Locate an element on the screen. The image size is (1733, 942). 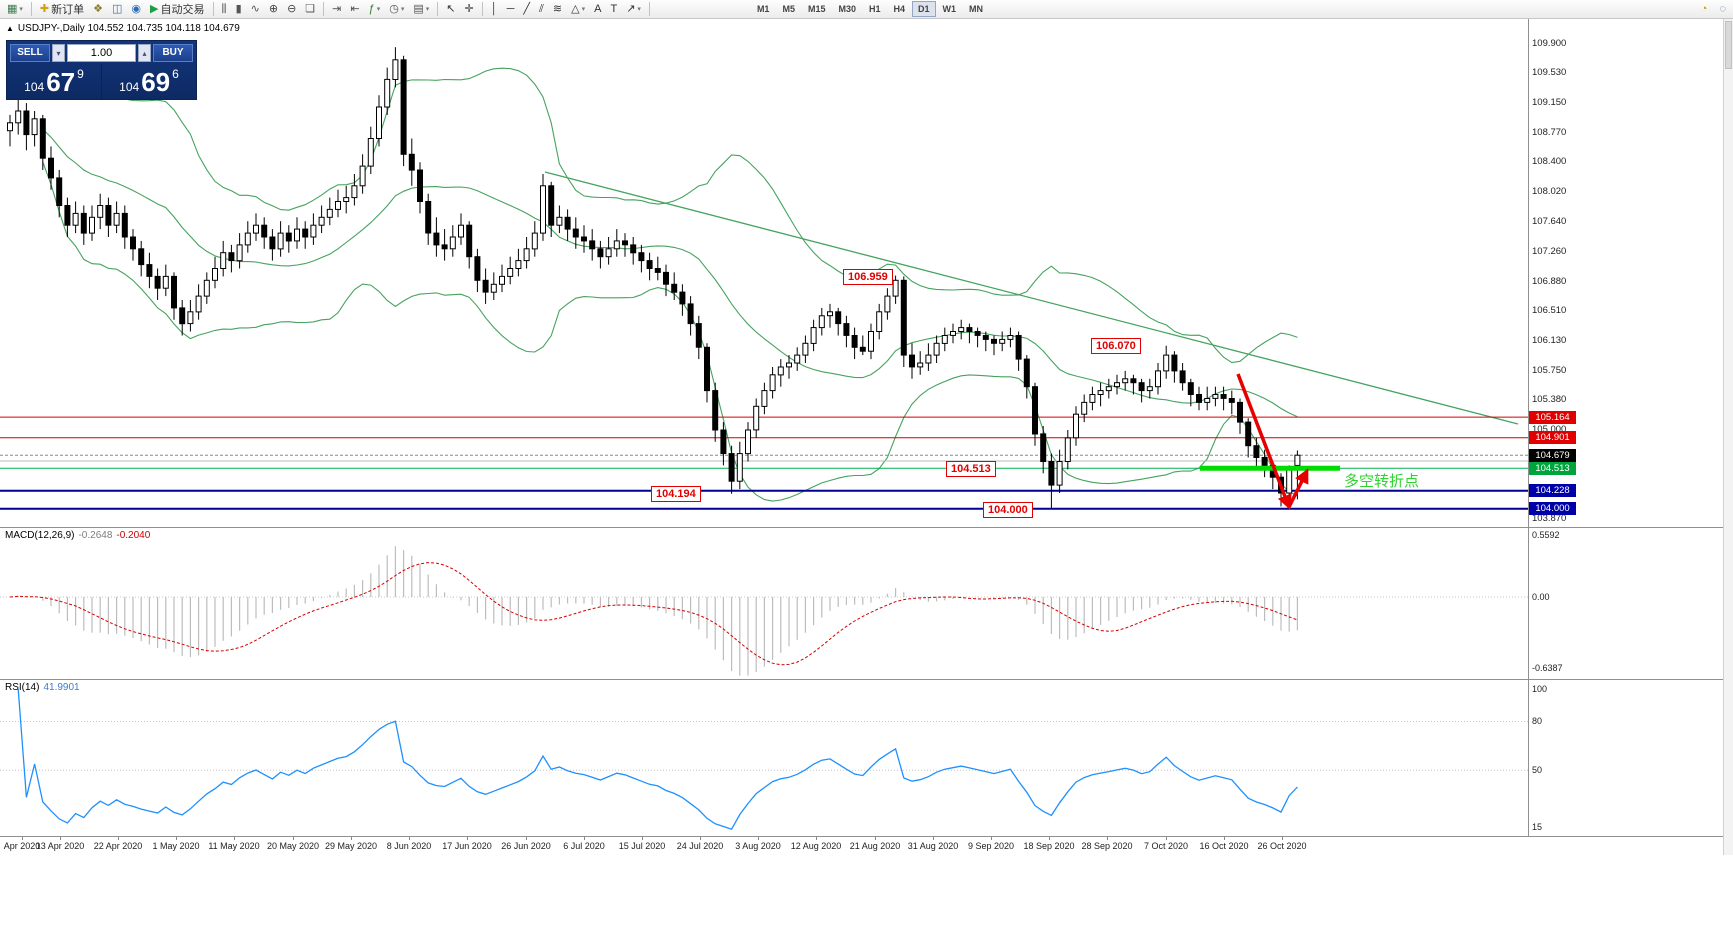
macd-scale-0.5592: 0.5592 is located at coordinates (1546, 534).